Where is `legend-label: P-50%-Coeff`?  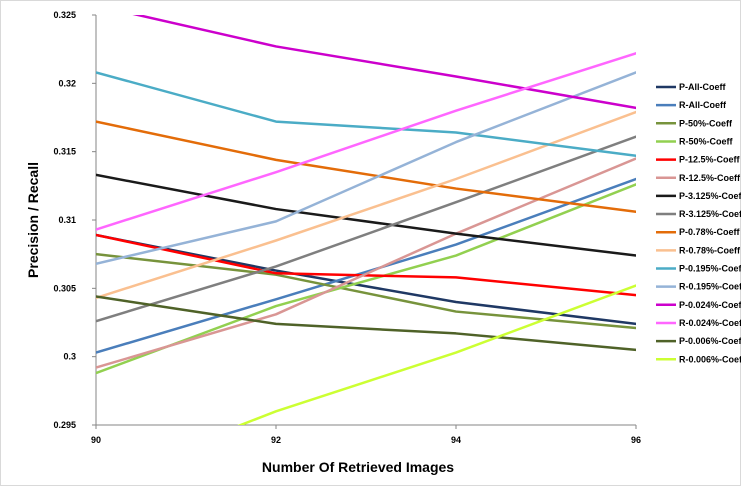
legend-label: P-50%-Coeff is located at coordinates (706, 123).